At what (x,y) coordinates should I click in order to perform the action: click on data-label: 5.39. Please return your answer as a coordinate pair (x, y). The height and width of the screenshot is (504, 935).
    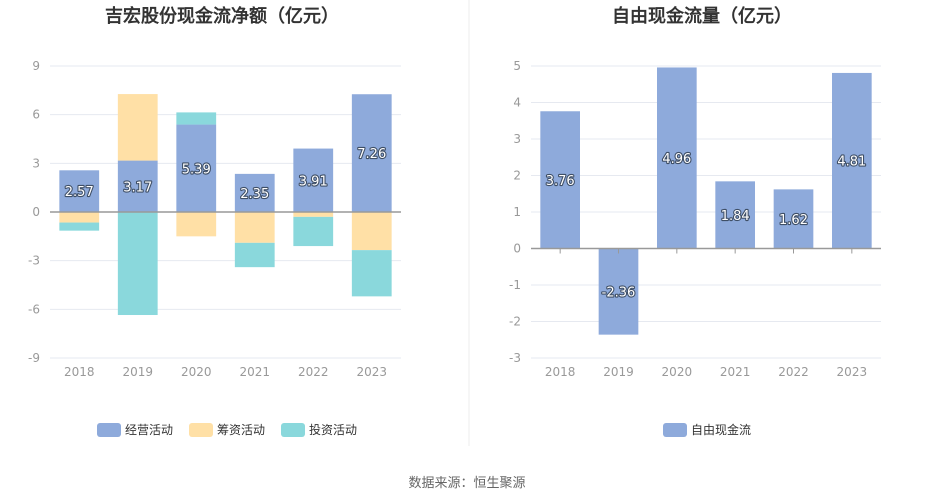
    Looking at the image, I should click on (196, 169).